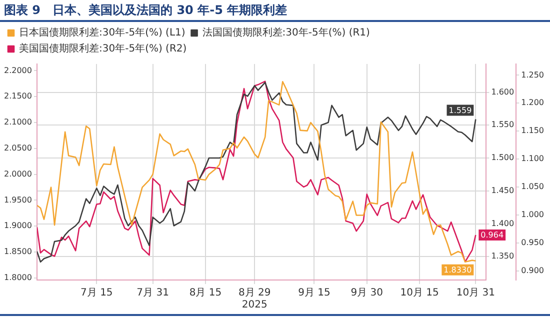 Image resolution: width=550 pixels, height=322 pixels. I want to click on x-tick-label: 7月 15, so click(96, 293).